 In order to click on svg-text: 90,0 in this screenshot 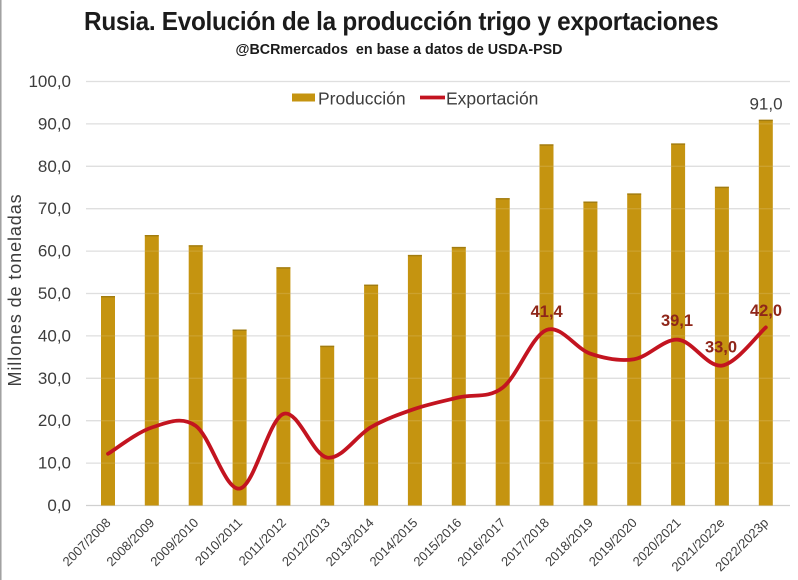, I will do `click(54, 123)`.